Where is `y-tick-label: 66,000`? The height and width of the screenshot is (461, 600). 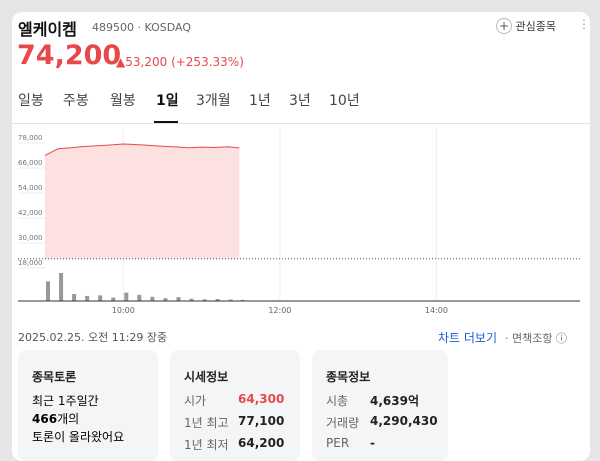
y-tick-label: 66,000 is located at coordinates (30, 163).